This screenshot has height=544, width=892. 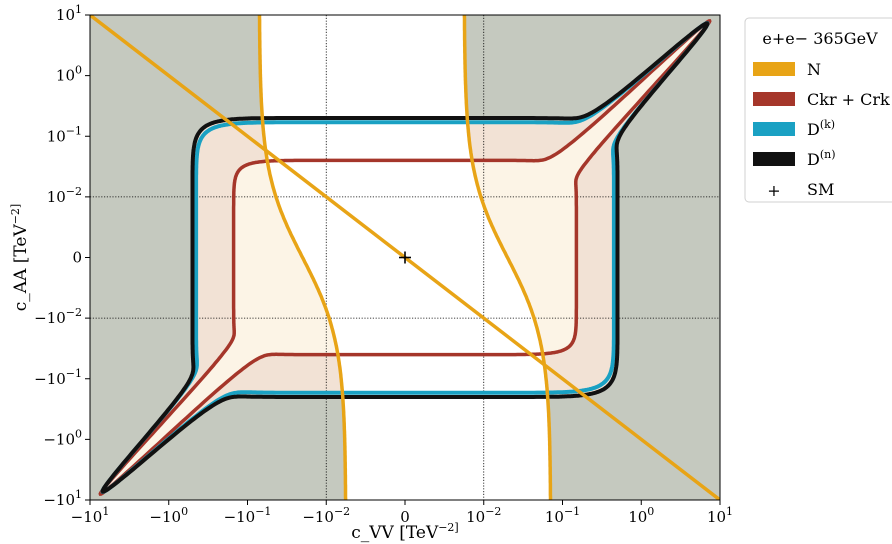 I want to click on x-tick-label: 10⁰, so click(x=641, y=515).